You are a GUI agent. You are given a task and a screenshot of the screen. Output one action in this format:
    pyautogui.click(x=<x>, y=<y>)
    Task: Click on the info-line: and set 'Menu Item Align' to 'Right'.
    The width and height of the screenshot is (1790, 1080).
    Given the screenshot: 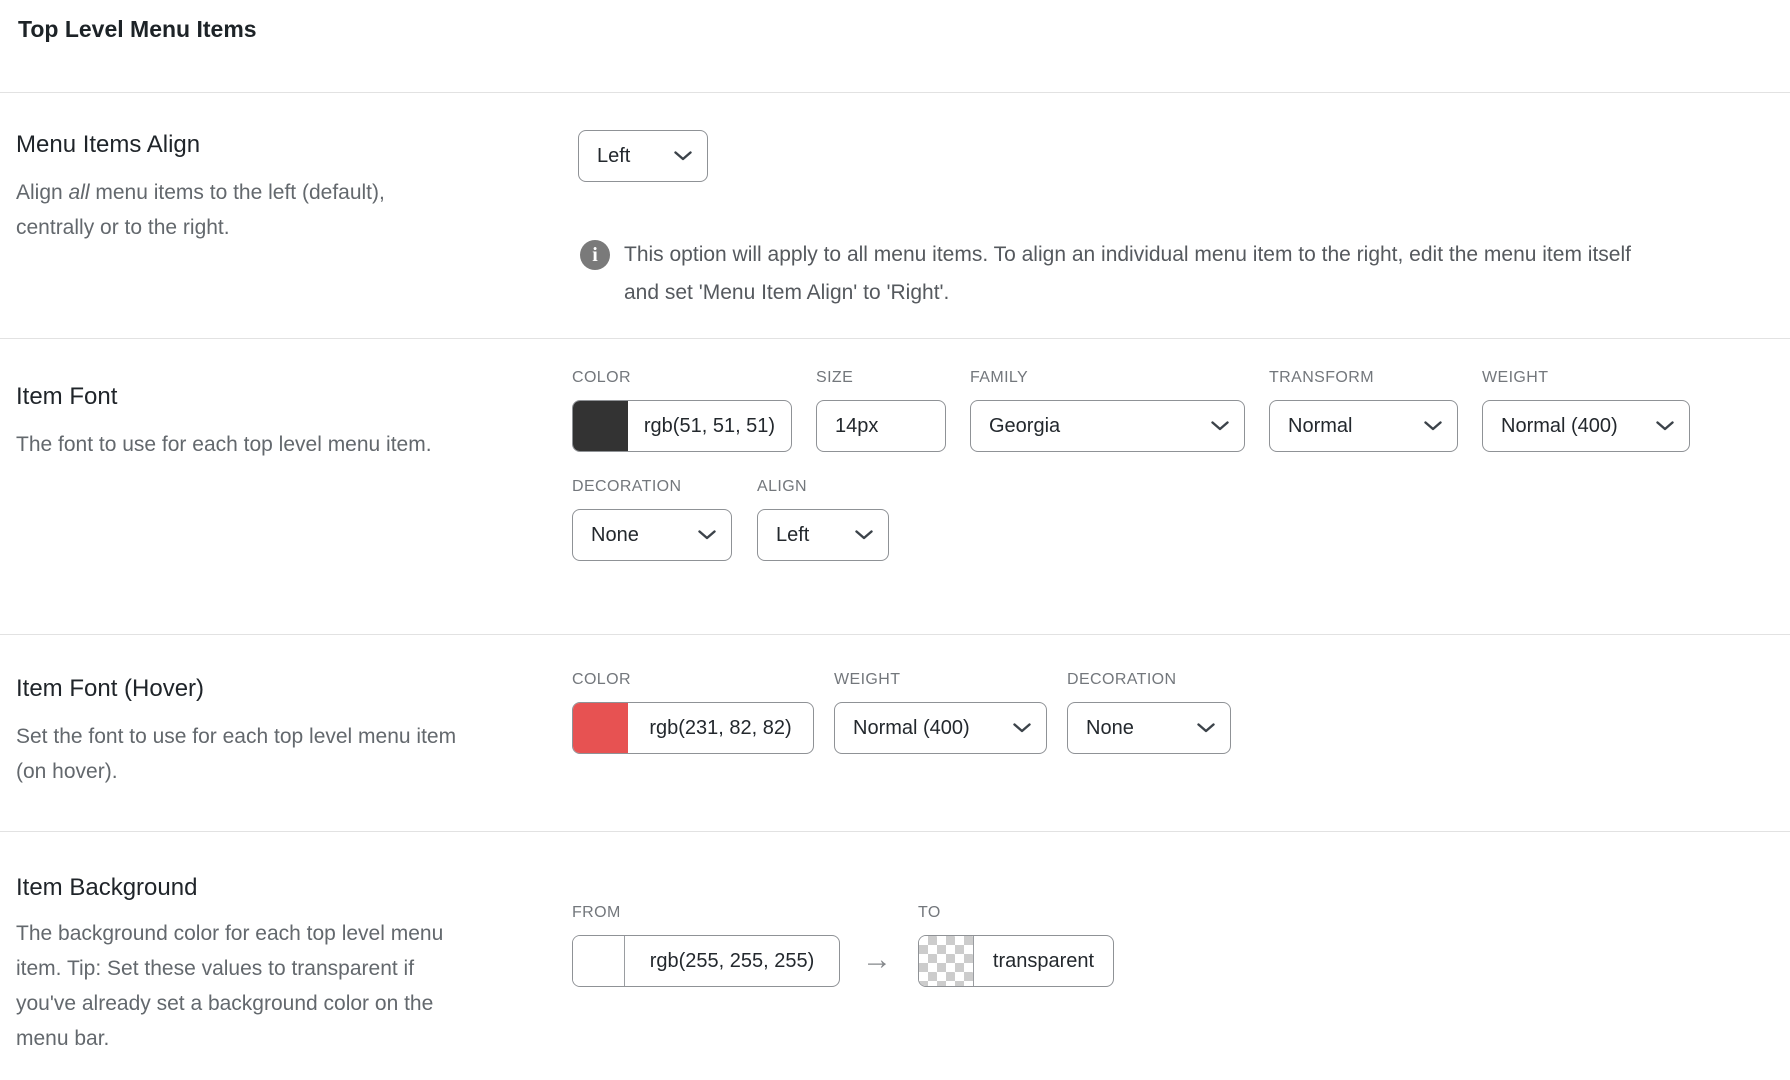 What is the action you would take?
    pyautogui.click(x=787, y=292)
    